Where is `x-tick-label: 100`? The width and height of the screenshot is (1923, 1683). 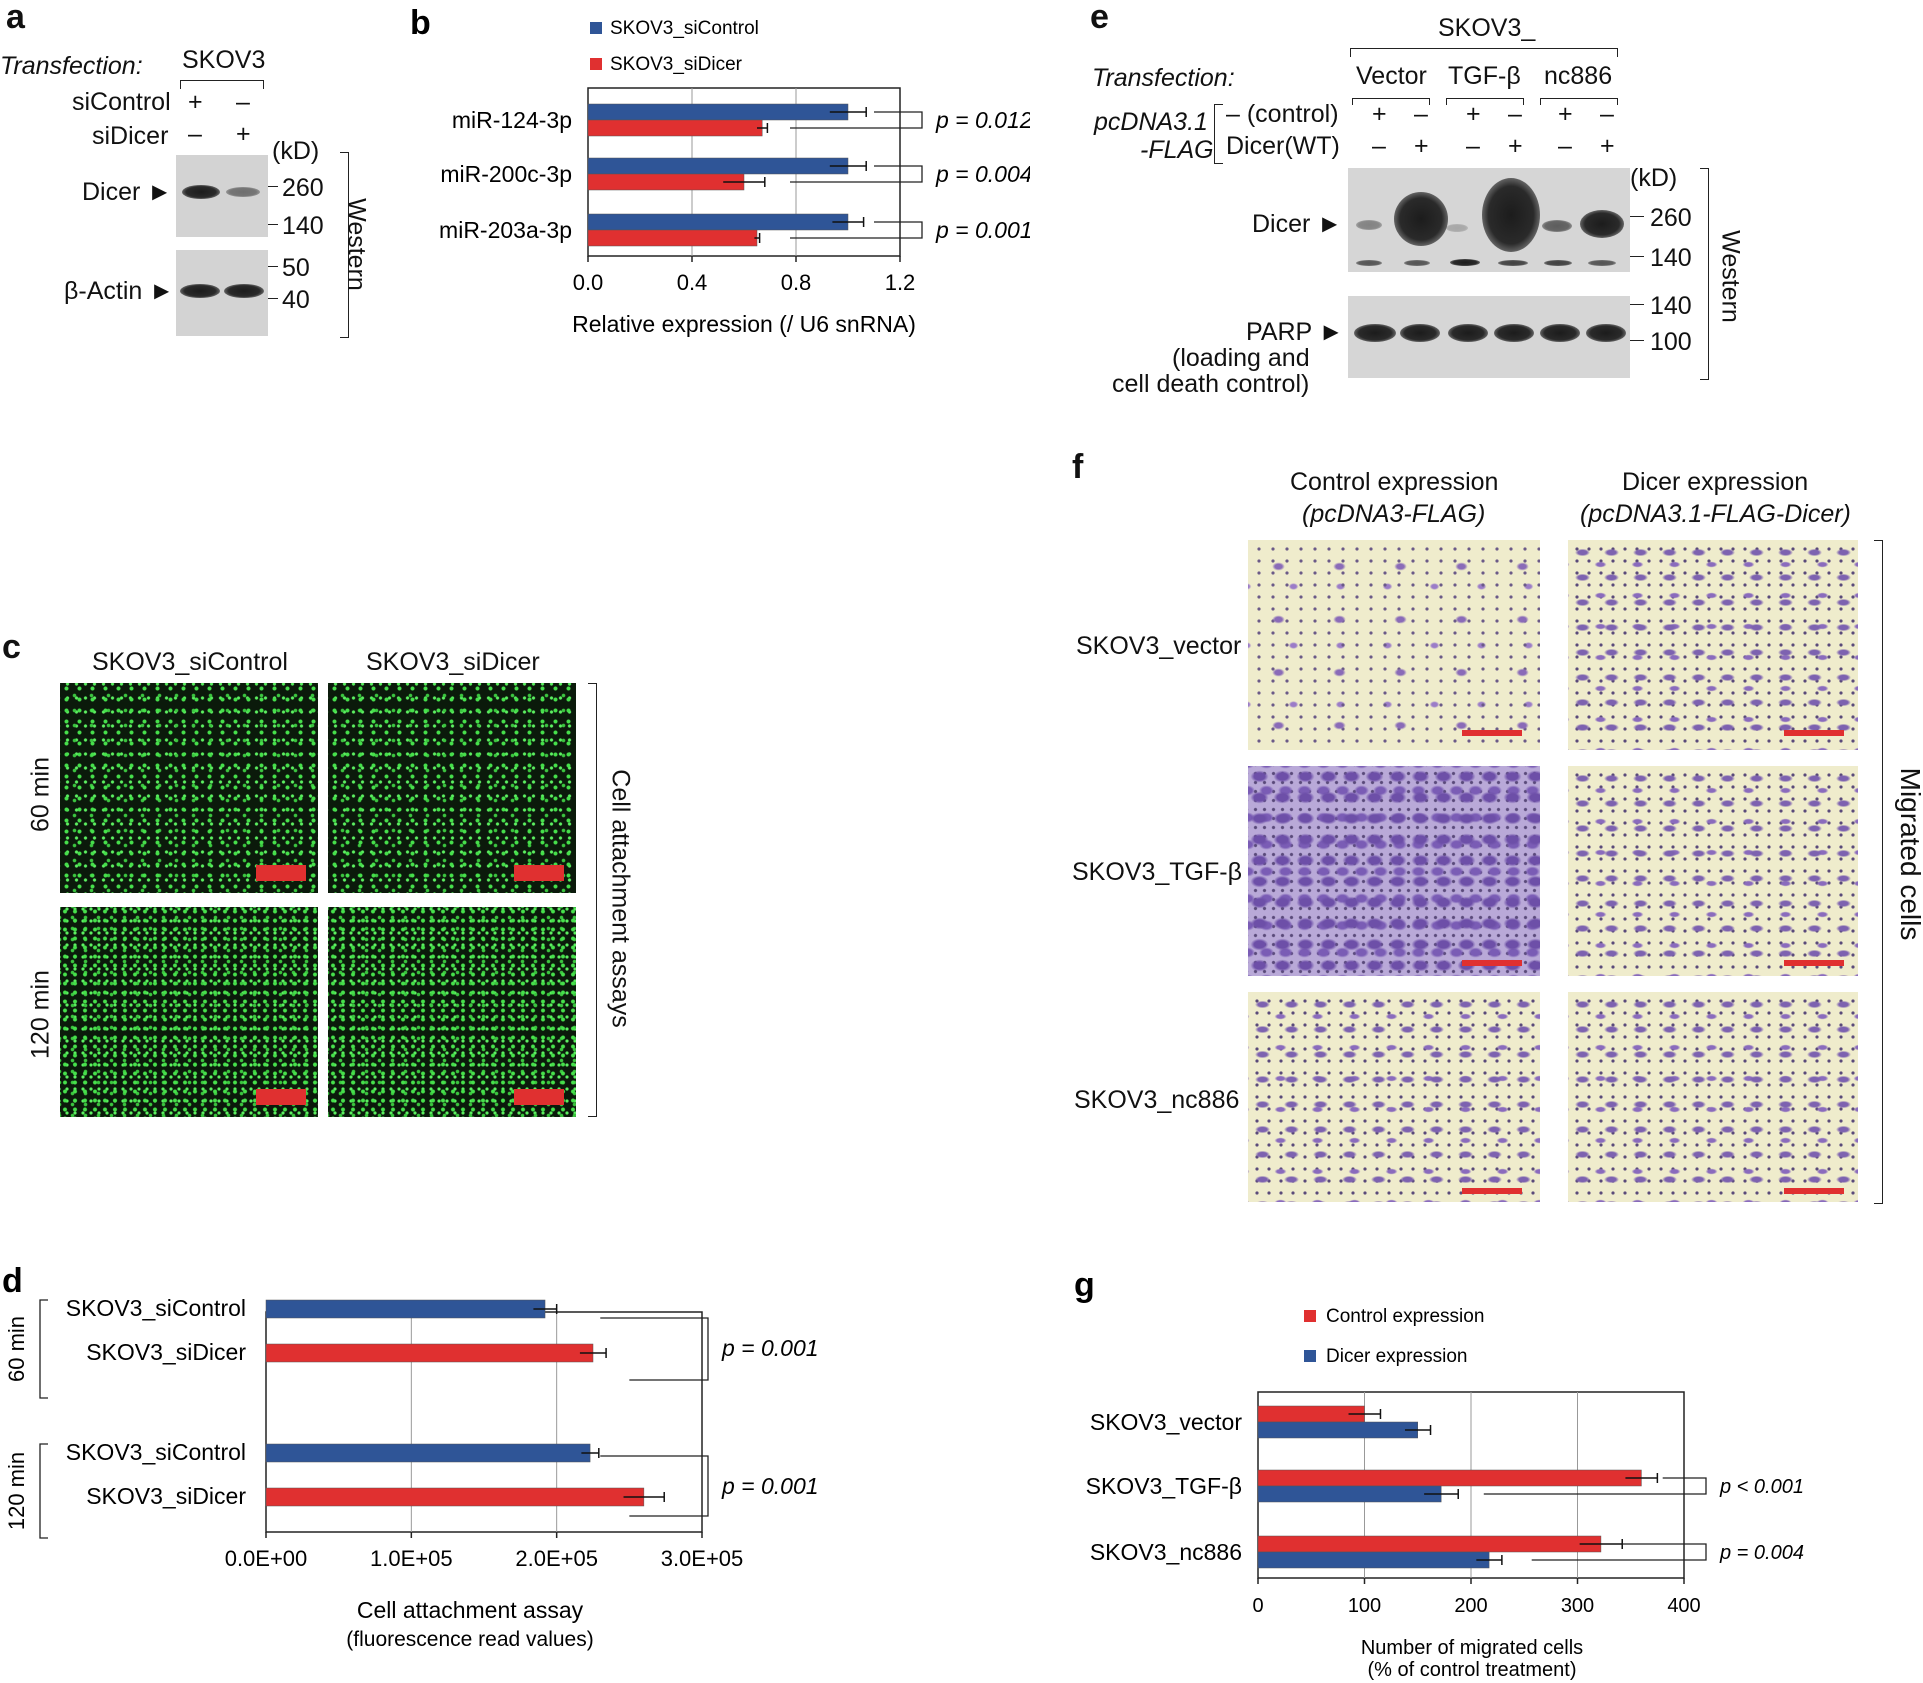
x-tick-label: 100 is located at coordinates (1364, 1606).